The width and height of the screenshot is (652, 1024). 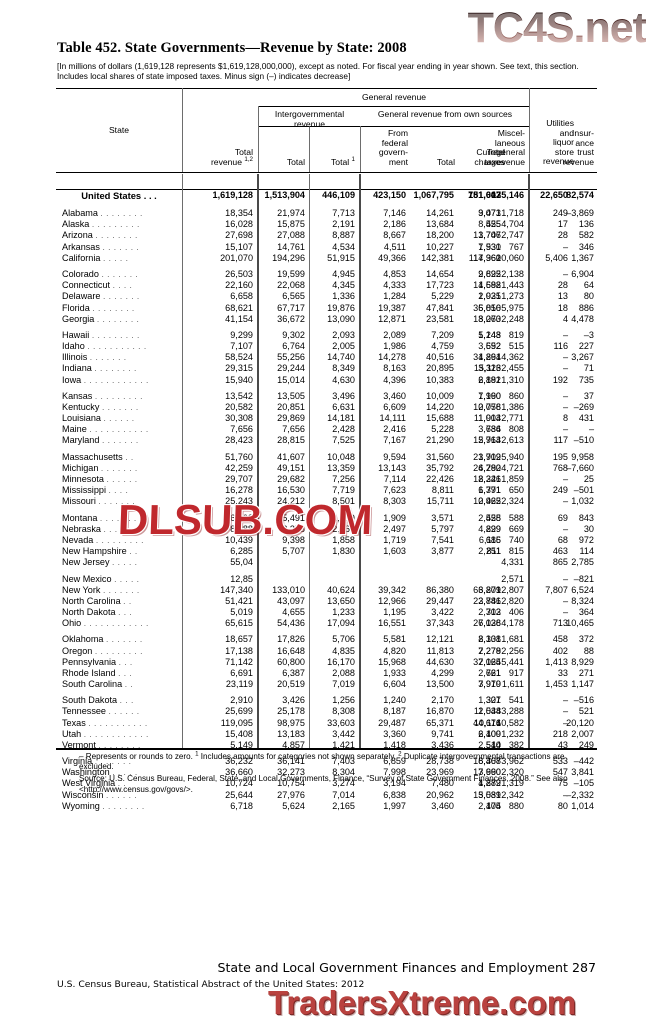 I want to click on table-cell: 13,143, so click(x=392, y=467).